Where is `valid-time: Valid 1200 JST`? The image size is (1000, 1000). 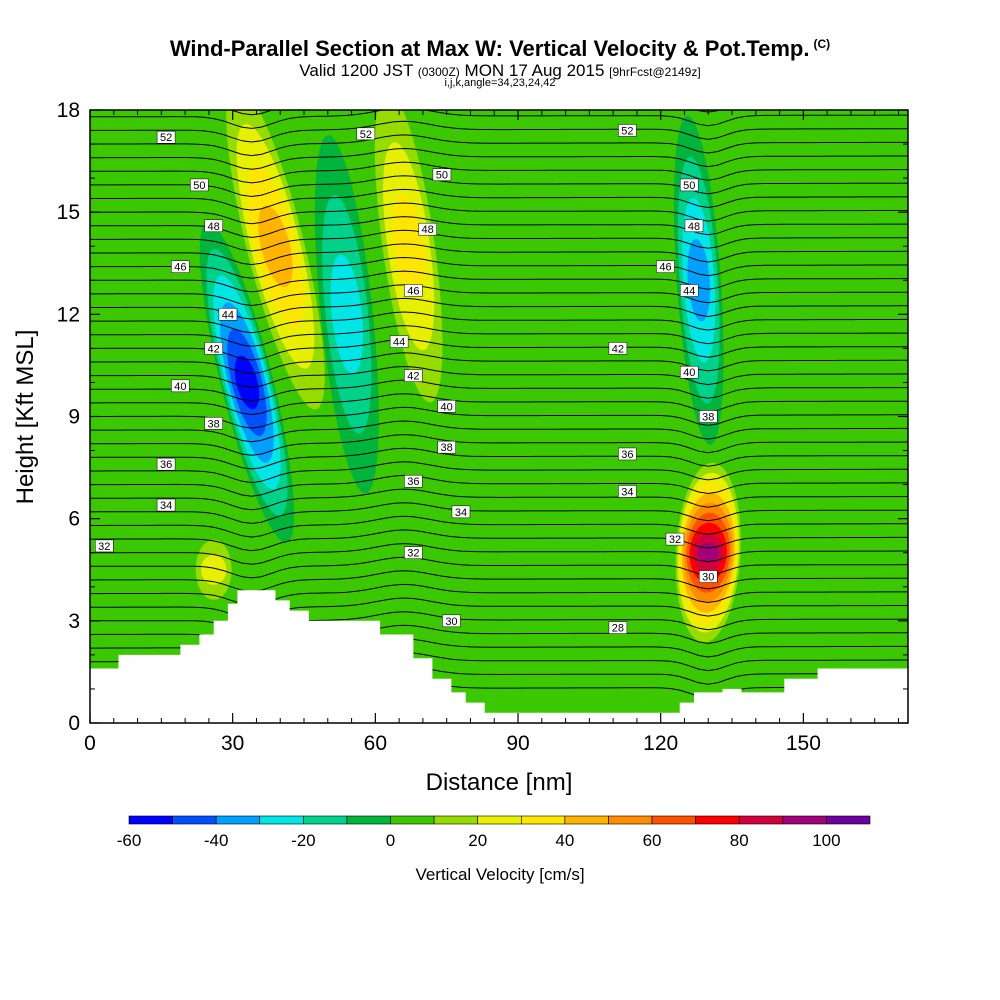 valid-time: Valid 1200 JST is located at coordinates (356, 70).